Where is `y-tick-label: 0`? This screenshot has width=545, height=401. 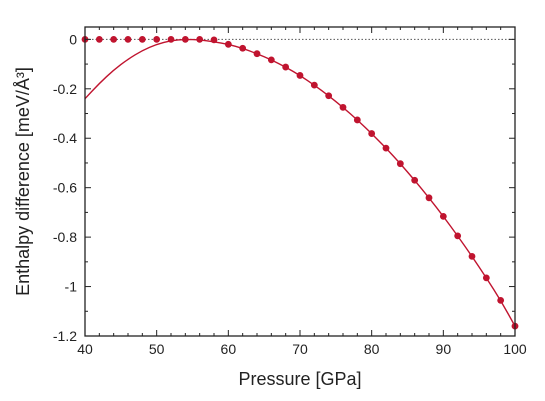
y-tick-label: 0 is located at coordinates (73, 39).